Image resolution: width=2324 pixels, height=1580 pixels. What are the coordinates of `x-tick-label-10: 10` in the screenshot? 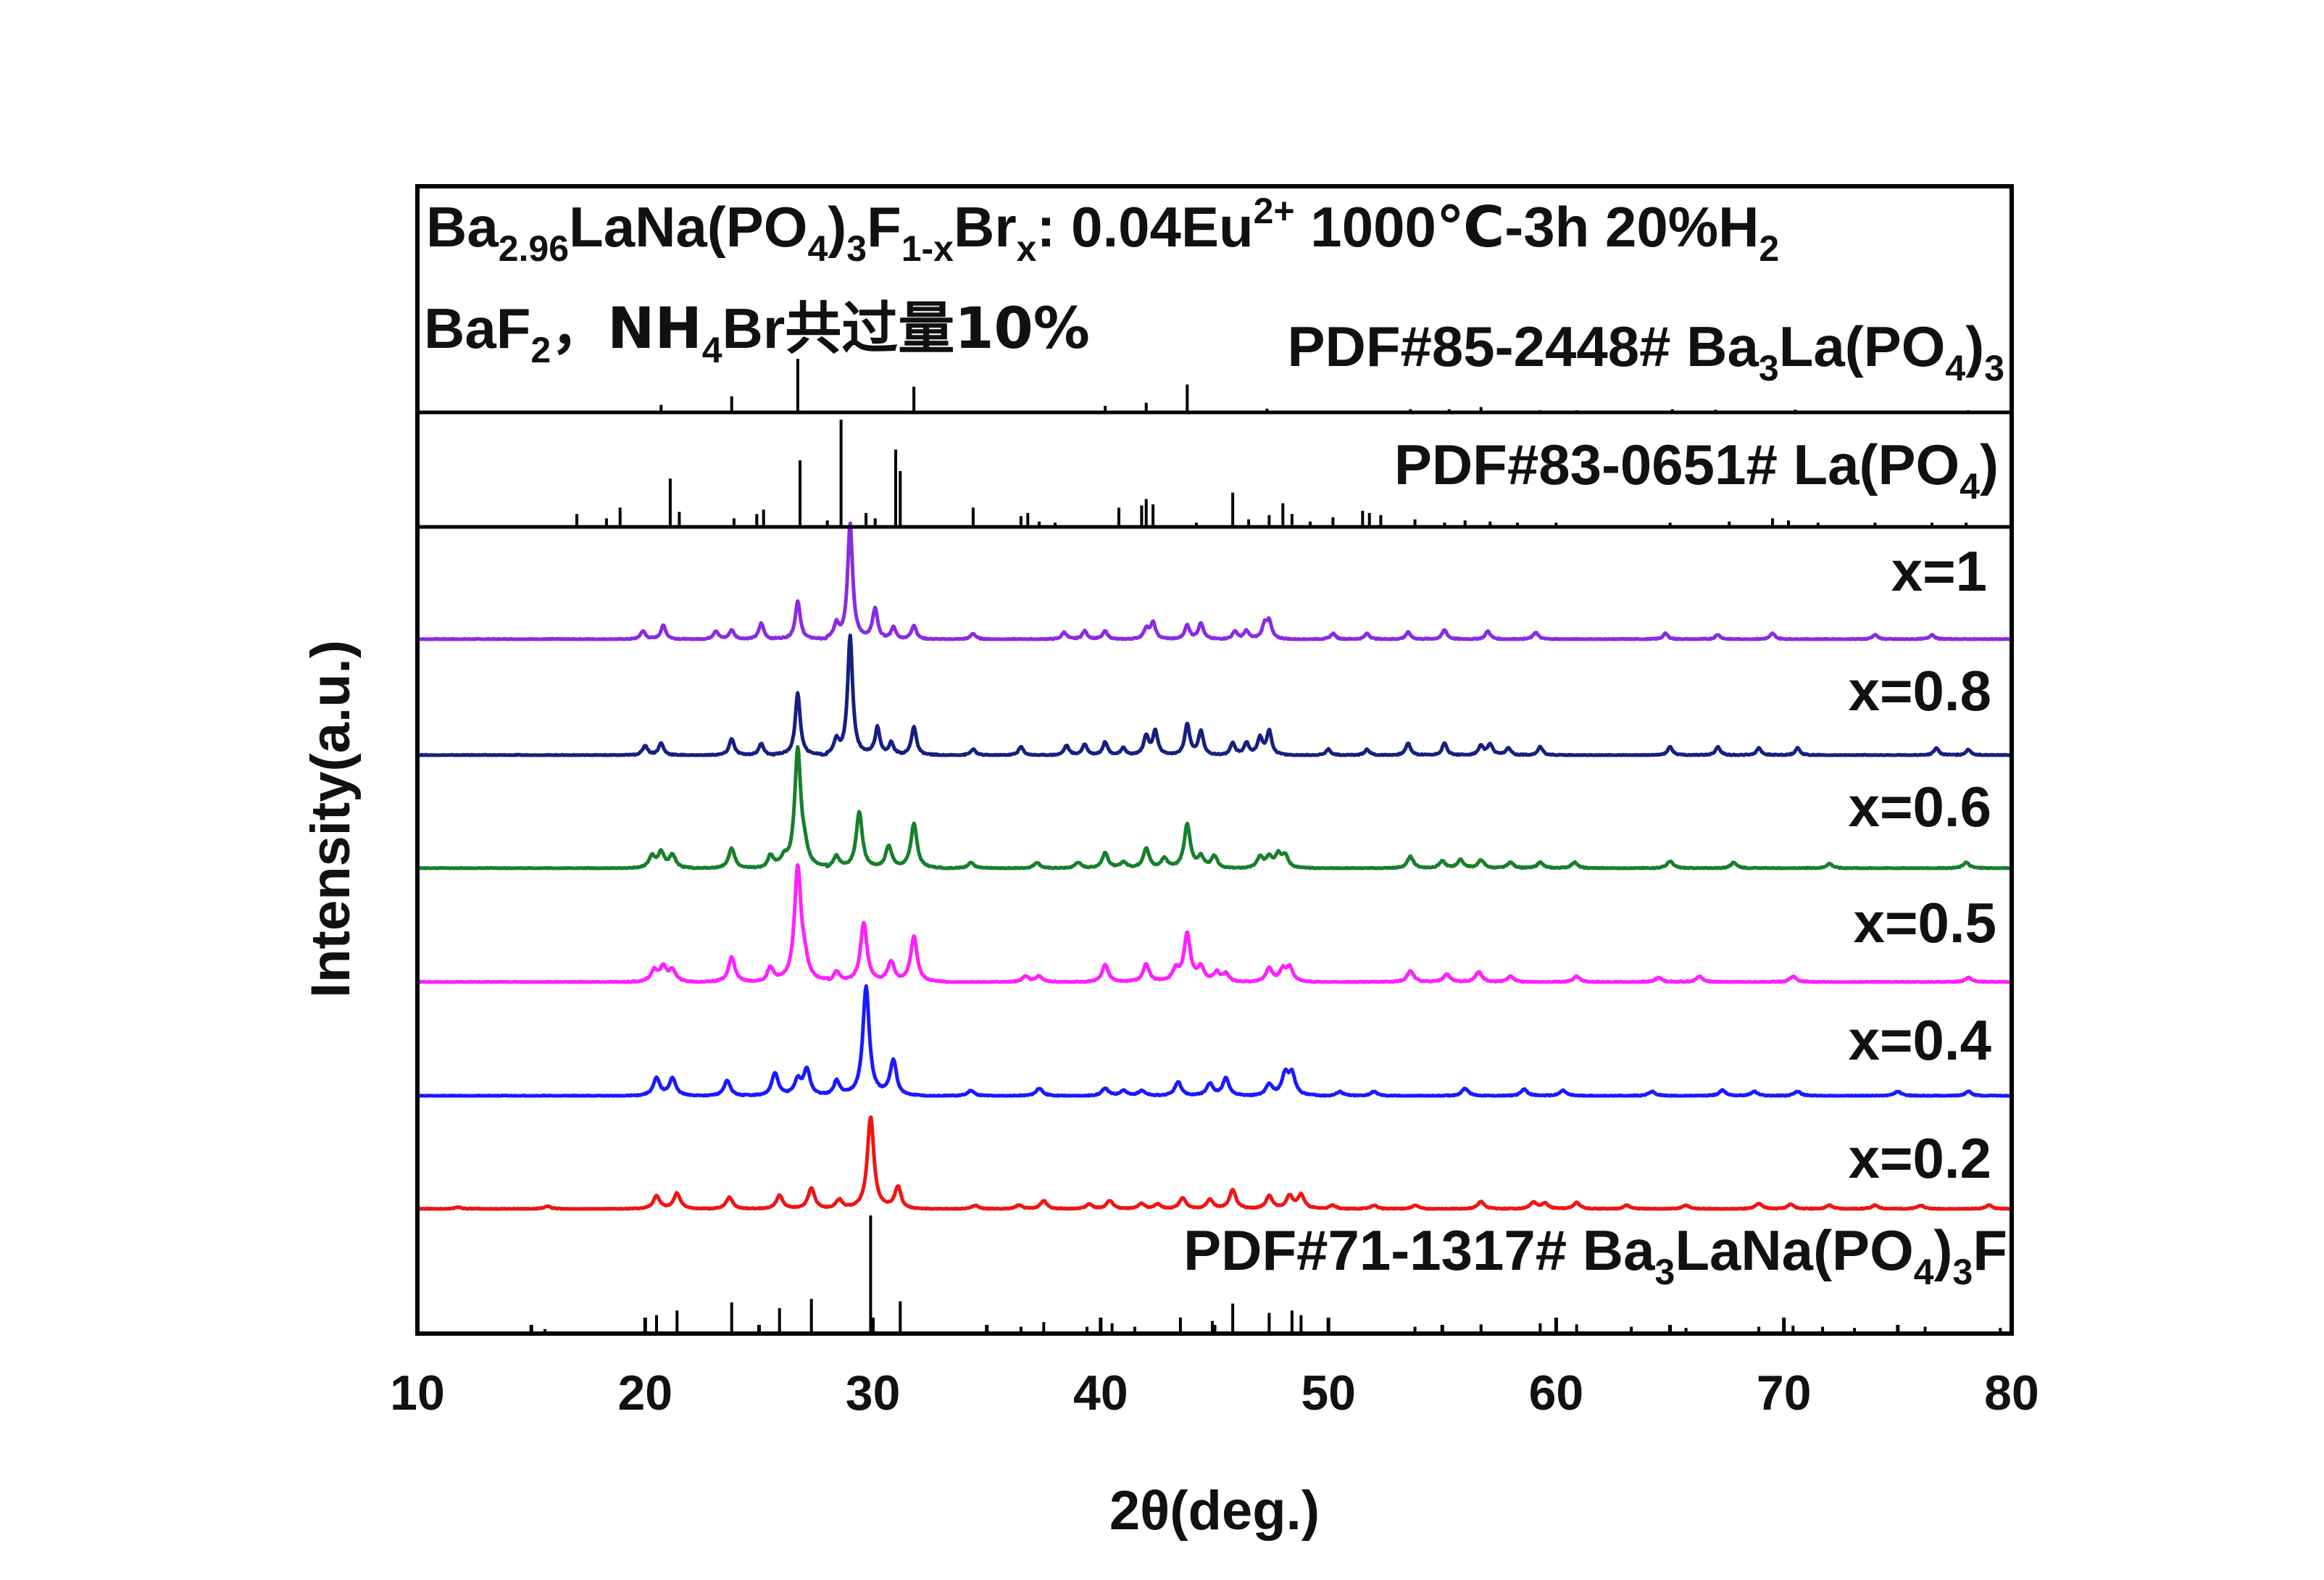 It's located at (417, 1393).